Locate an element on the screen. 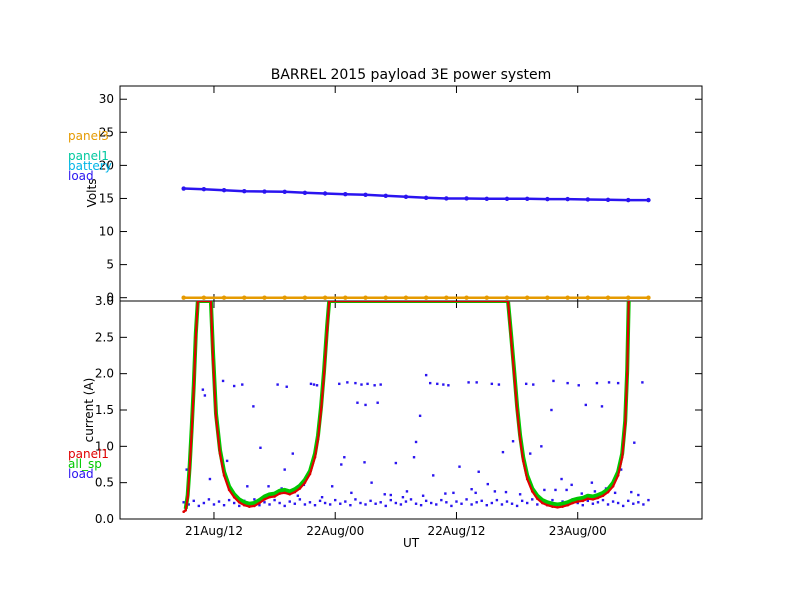 The width and height of the screenshot is (792, 612). current-y-axis-label: current (A) is located at coordinates (89, 410).